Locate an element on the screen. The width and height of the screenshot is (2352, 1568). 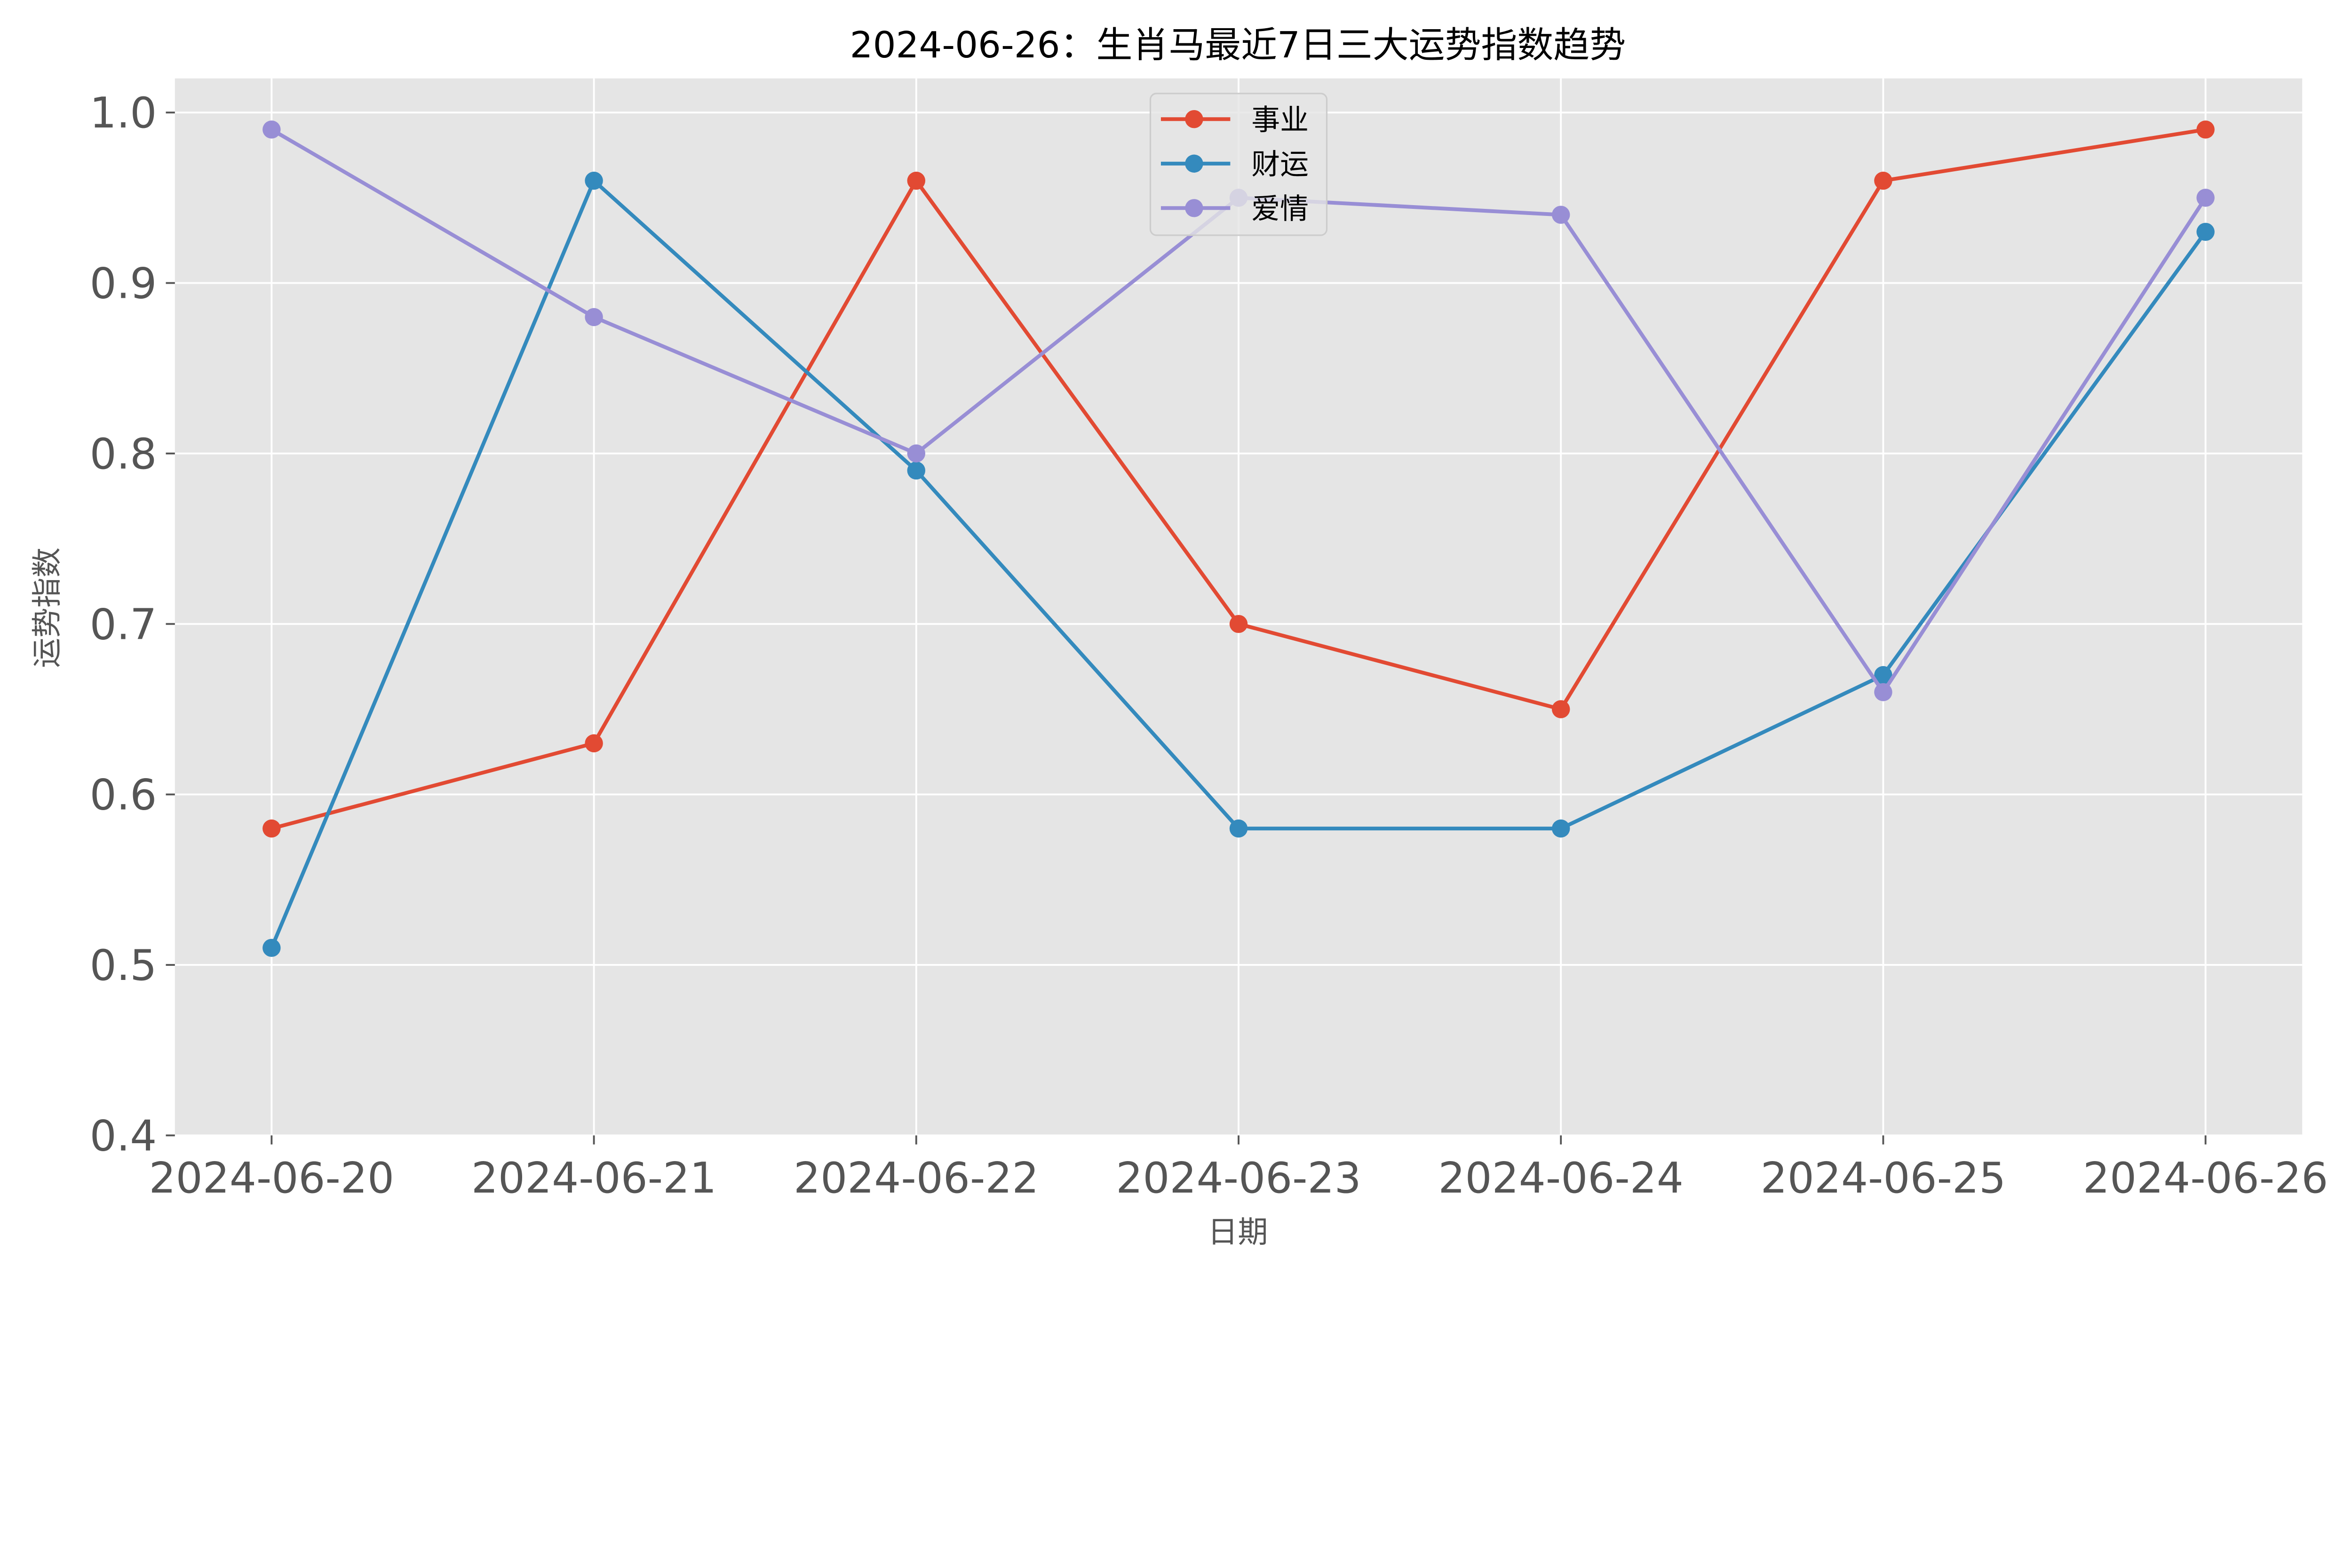
y-tick-label: 0.5 is located at coordinates (123, 965).